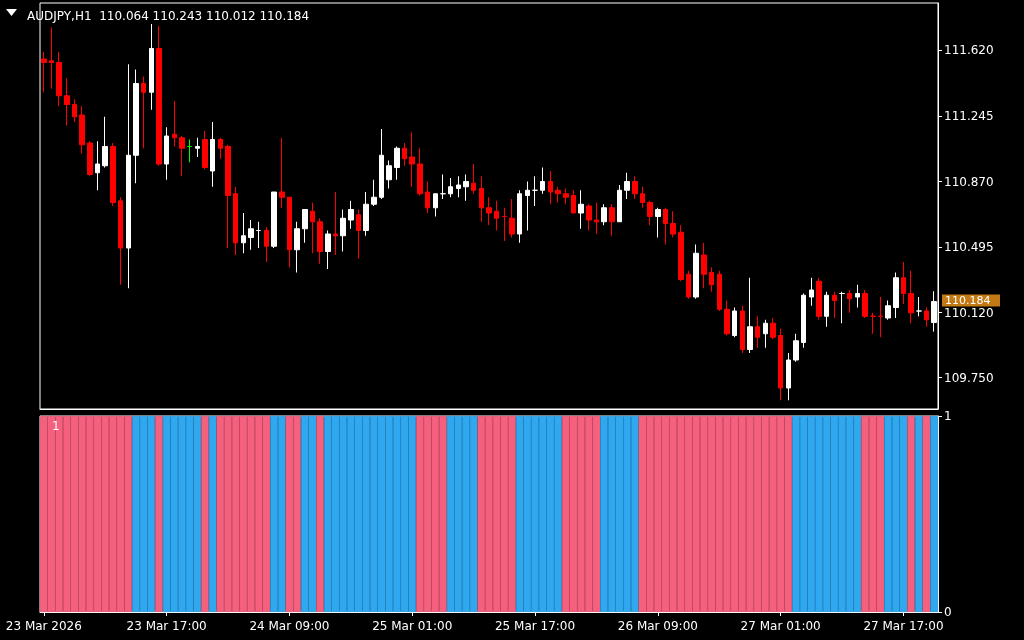  I want to click on y-tick-label: 111.245, so click(969, 115).